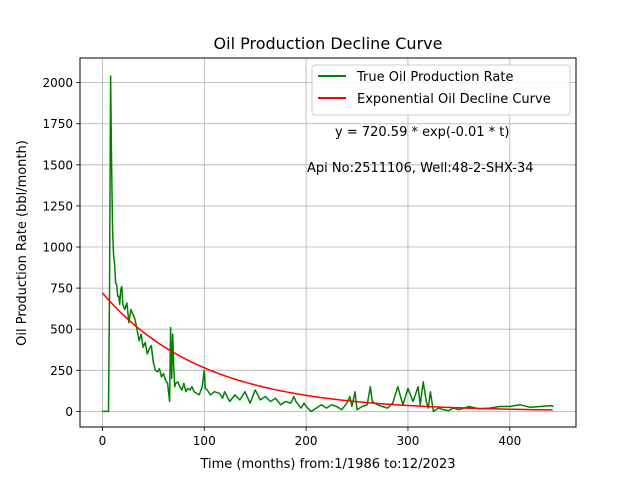  I want to click on y-tick-label: 1000, so click(57, 248).